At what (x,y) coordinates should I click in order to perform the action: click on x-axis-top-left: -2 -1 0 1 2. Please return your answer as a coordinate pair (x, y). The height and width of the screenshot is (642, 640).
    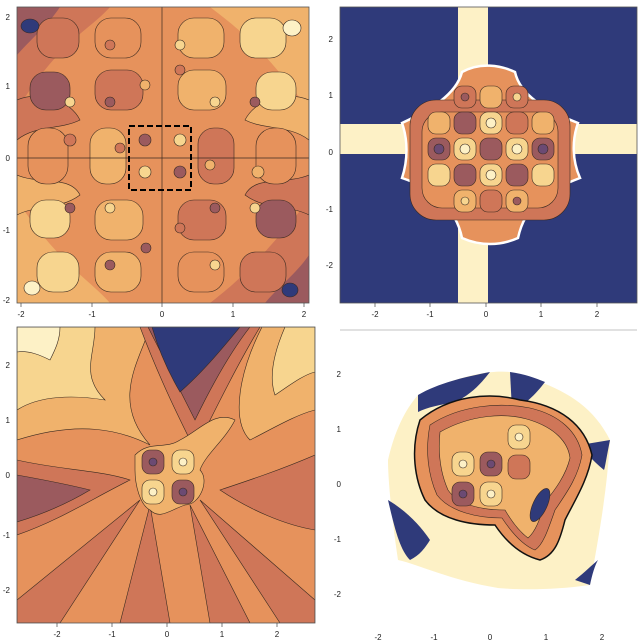
    Looking at the image, I should click on (162, 311).